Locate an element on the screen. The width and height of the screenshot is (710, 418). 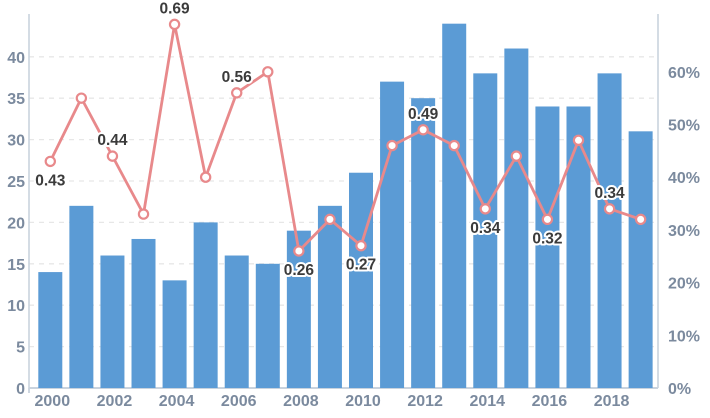
line-point-2007 is located at coordinates (268, 72).